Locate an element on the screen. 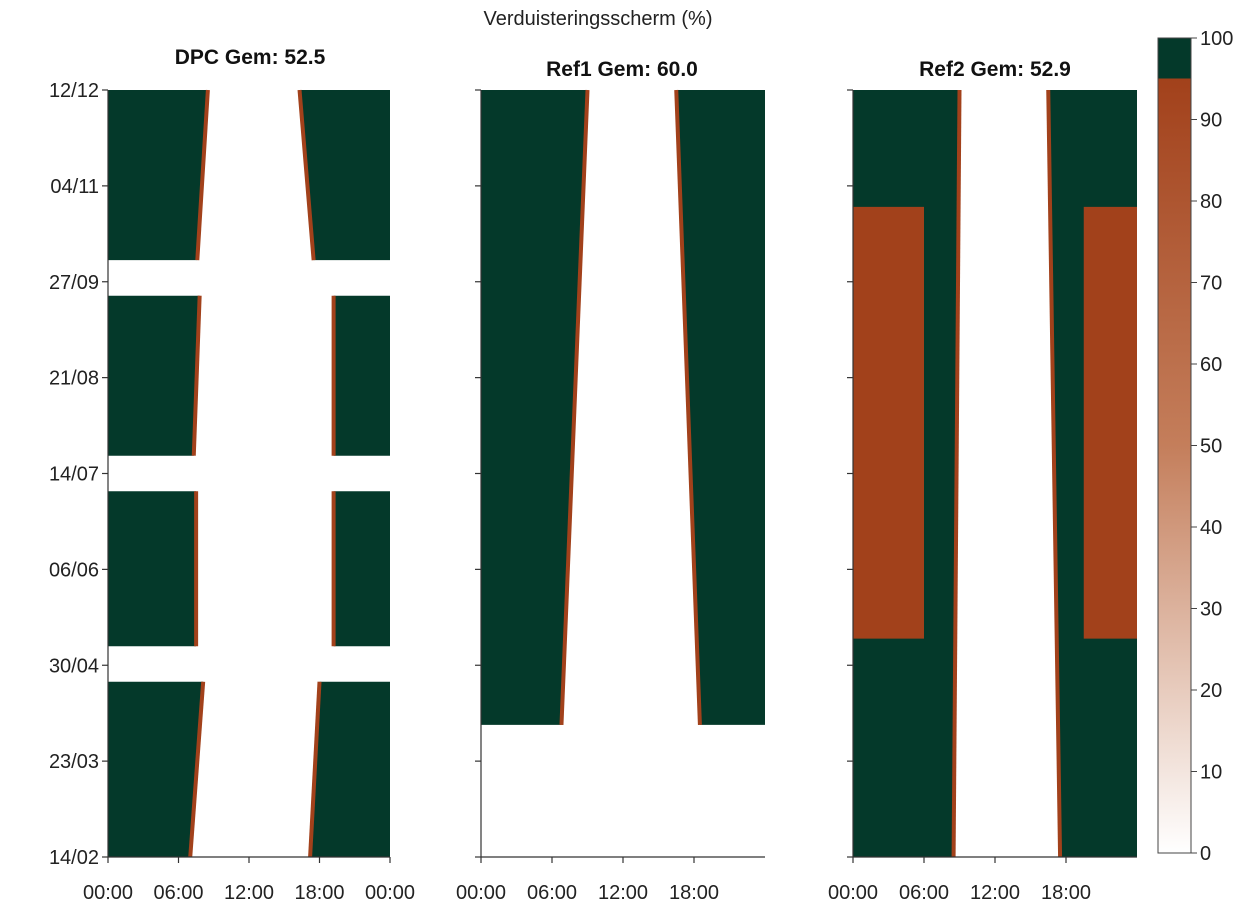 Image resolution: width=1254 pixels, height=924 pixels. y-tick-label: 30/04 is located at coordinates (74, 666).